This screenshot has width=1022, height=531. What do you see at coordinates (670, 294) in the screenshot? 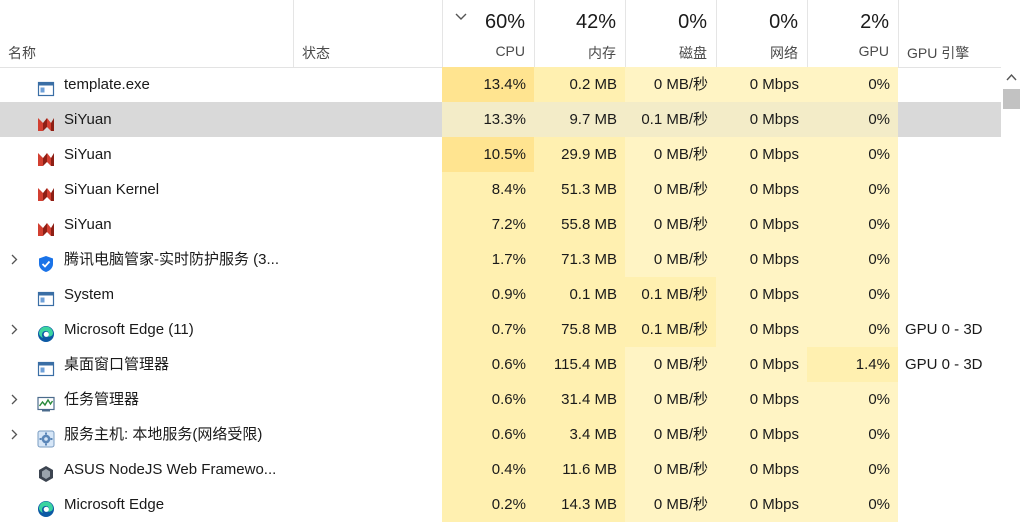
I see `disk-value: 0.1 MB/秒` at bounding box center [670, 294].